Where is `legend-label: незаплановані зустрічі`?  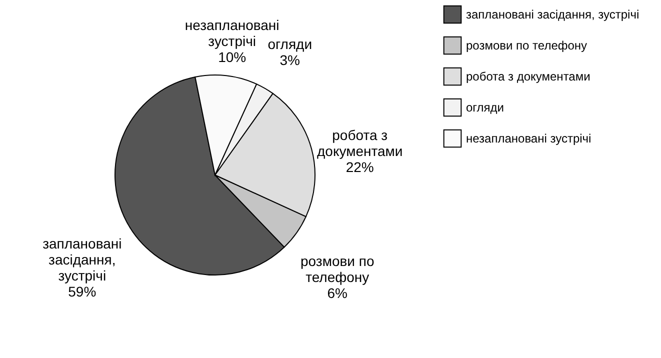 legend-label: незаплановані зустрічі is located at coordinates (529, 139).